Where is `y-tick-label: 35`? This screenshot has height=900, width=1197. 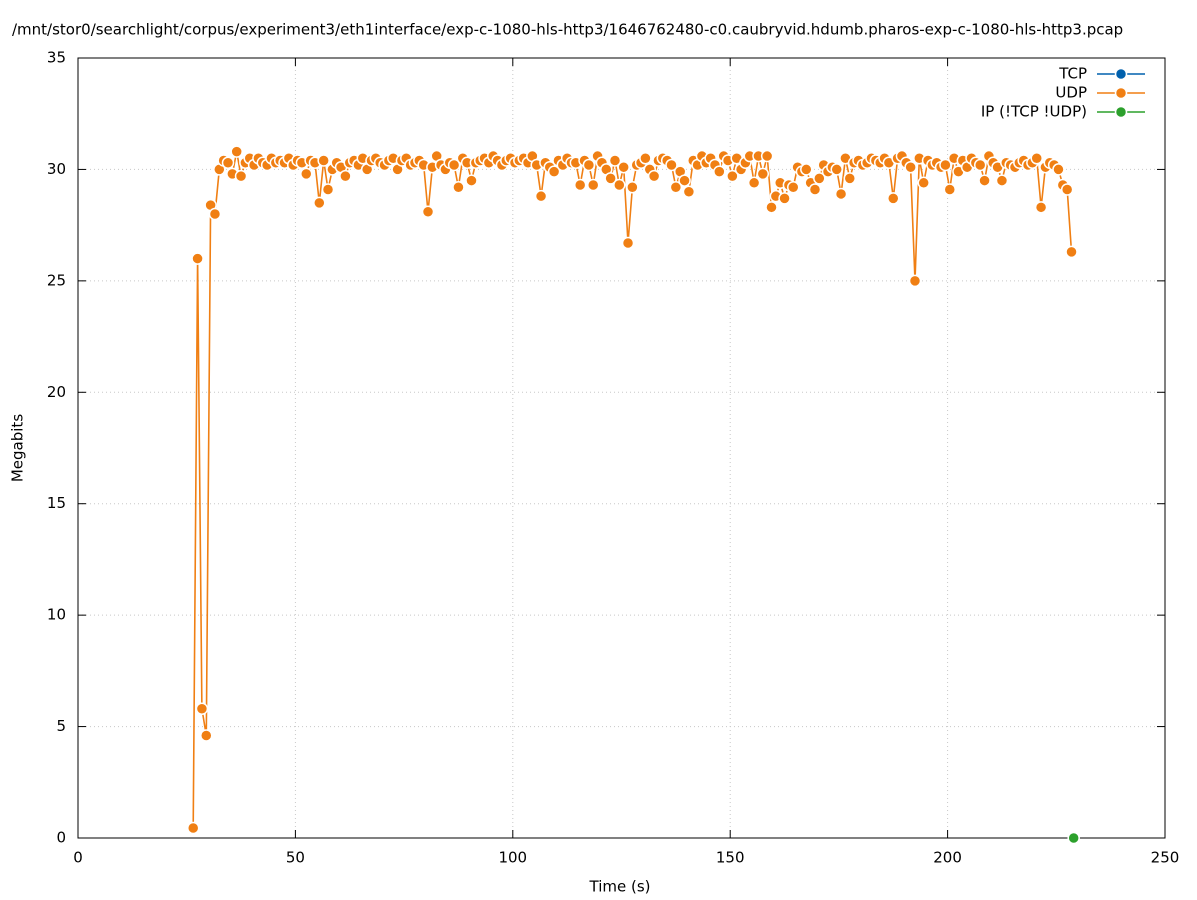 y-tick-label: 35 is located at coordinates (56, 58).